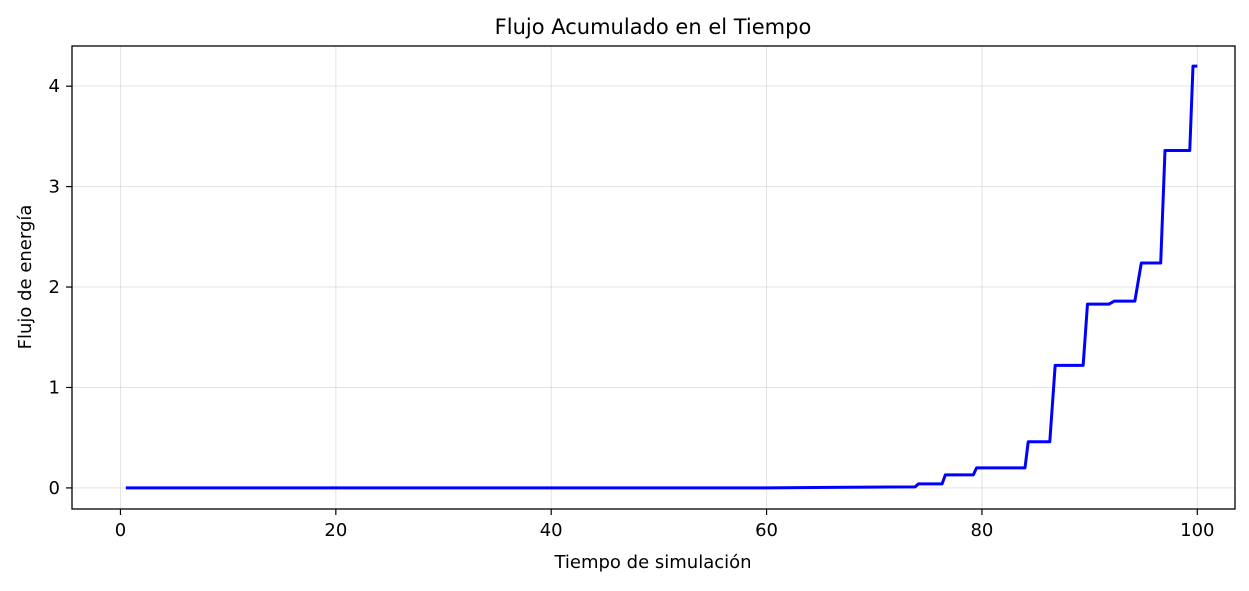 The width and height of the screenshot is (1249, 591). I want to click on y-tick-label: 1, so click(54, 387).